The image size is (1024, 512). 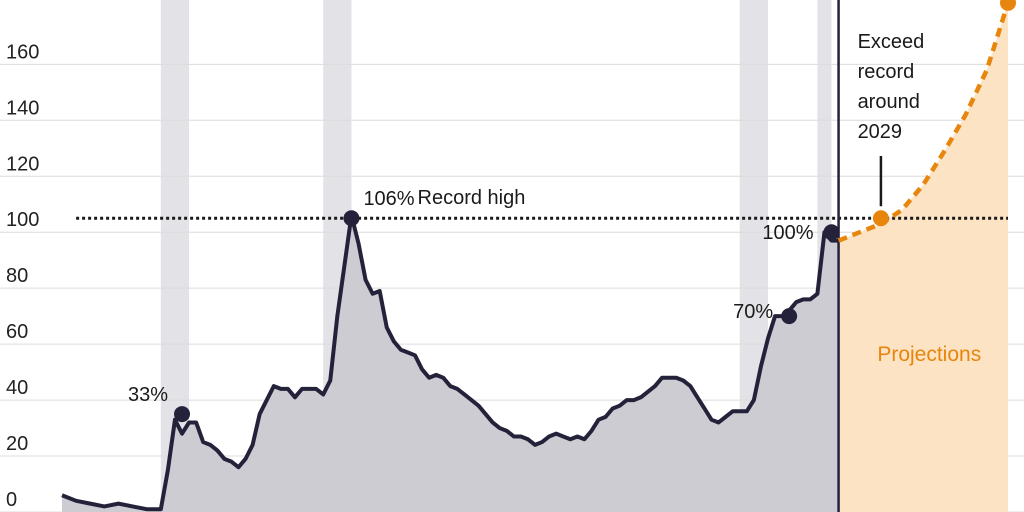 What do you see at coordinates (22, 52) in the screenshot?
I see `y-tick-label-8: 160` at bounding box center [22, 52].